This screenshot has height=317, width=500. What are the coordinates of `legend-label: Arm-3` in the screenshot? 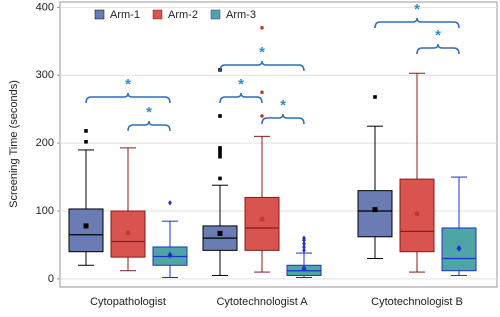 It's located at (241, 15).